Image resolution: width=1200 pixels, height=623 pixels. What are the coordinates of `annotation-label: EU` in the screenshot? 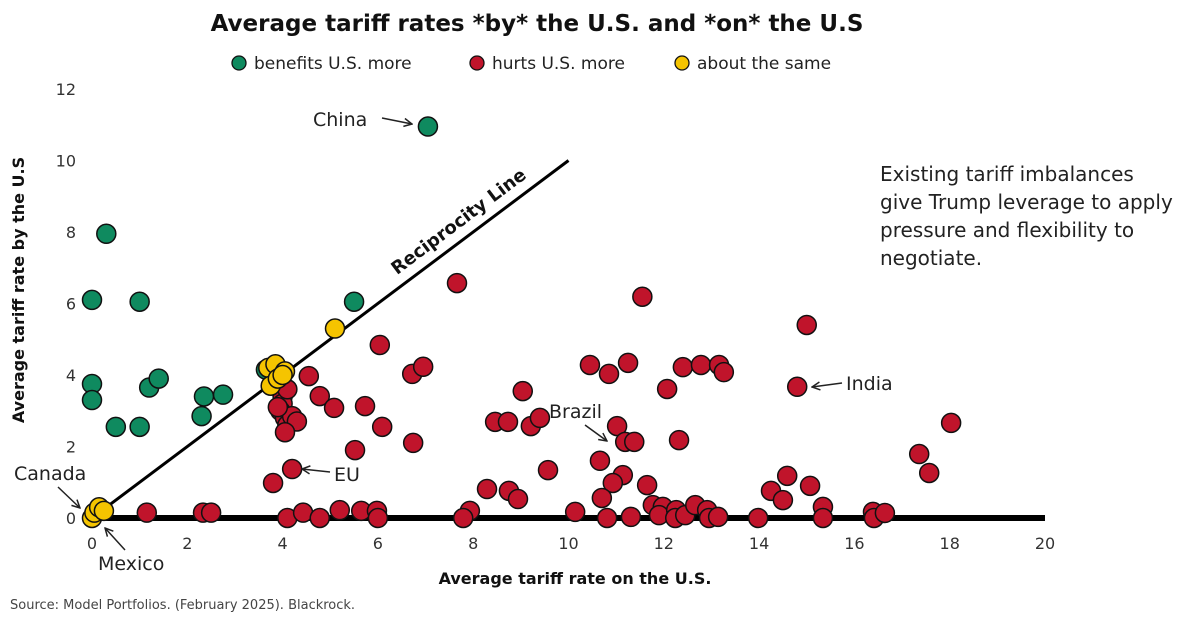 It's located at (347, 475).